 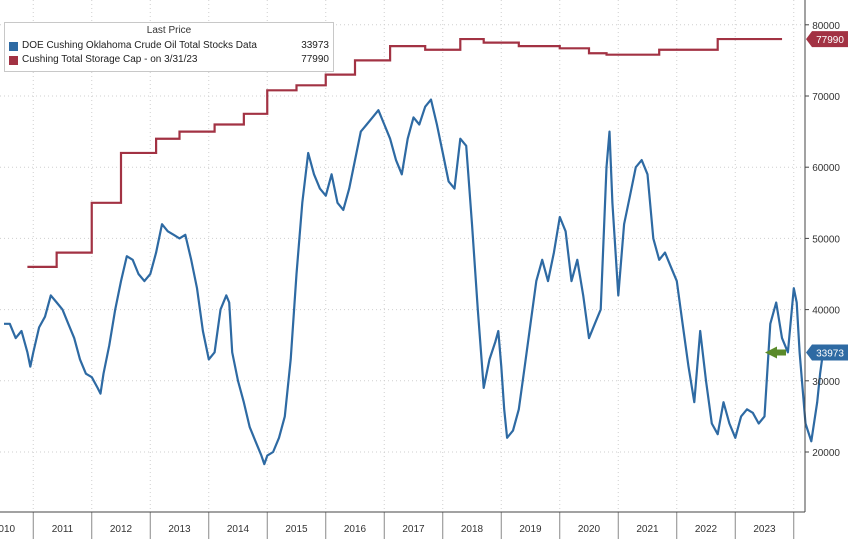 I want to click on x-tick-label: 2021, so click(x=647, y=529).